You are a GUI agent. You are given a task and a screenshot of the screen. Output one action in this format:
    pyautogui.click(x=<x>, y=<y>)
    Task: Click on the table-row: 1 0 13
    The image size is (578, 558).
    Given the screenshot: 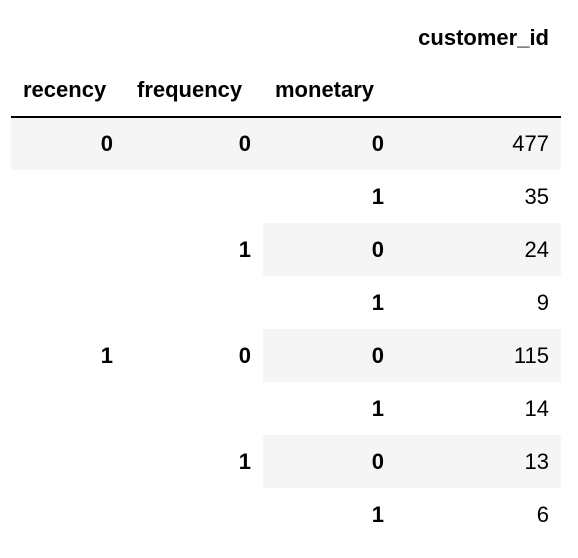 What is the action you would take?
    pyautogui.click(x=286, y=461)
    